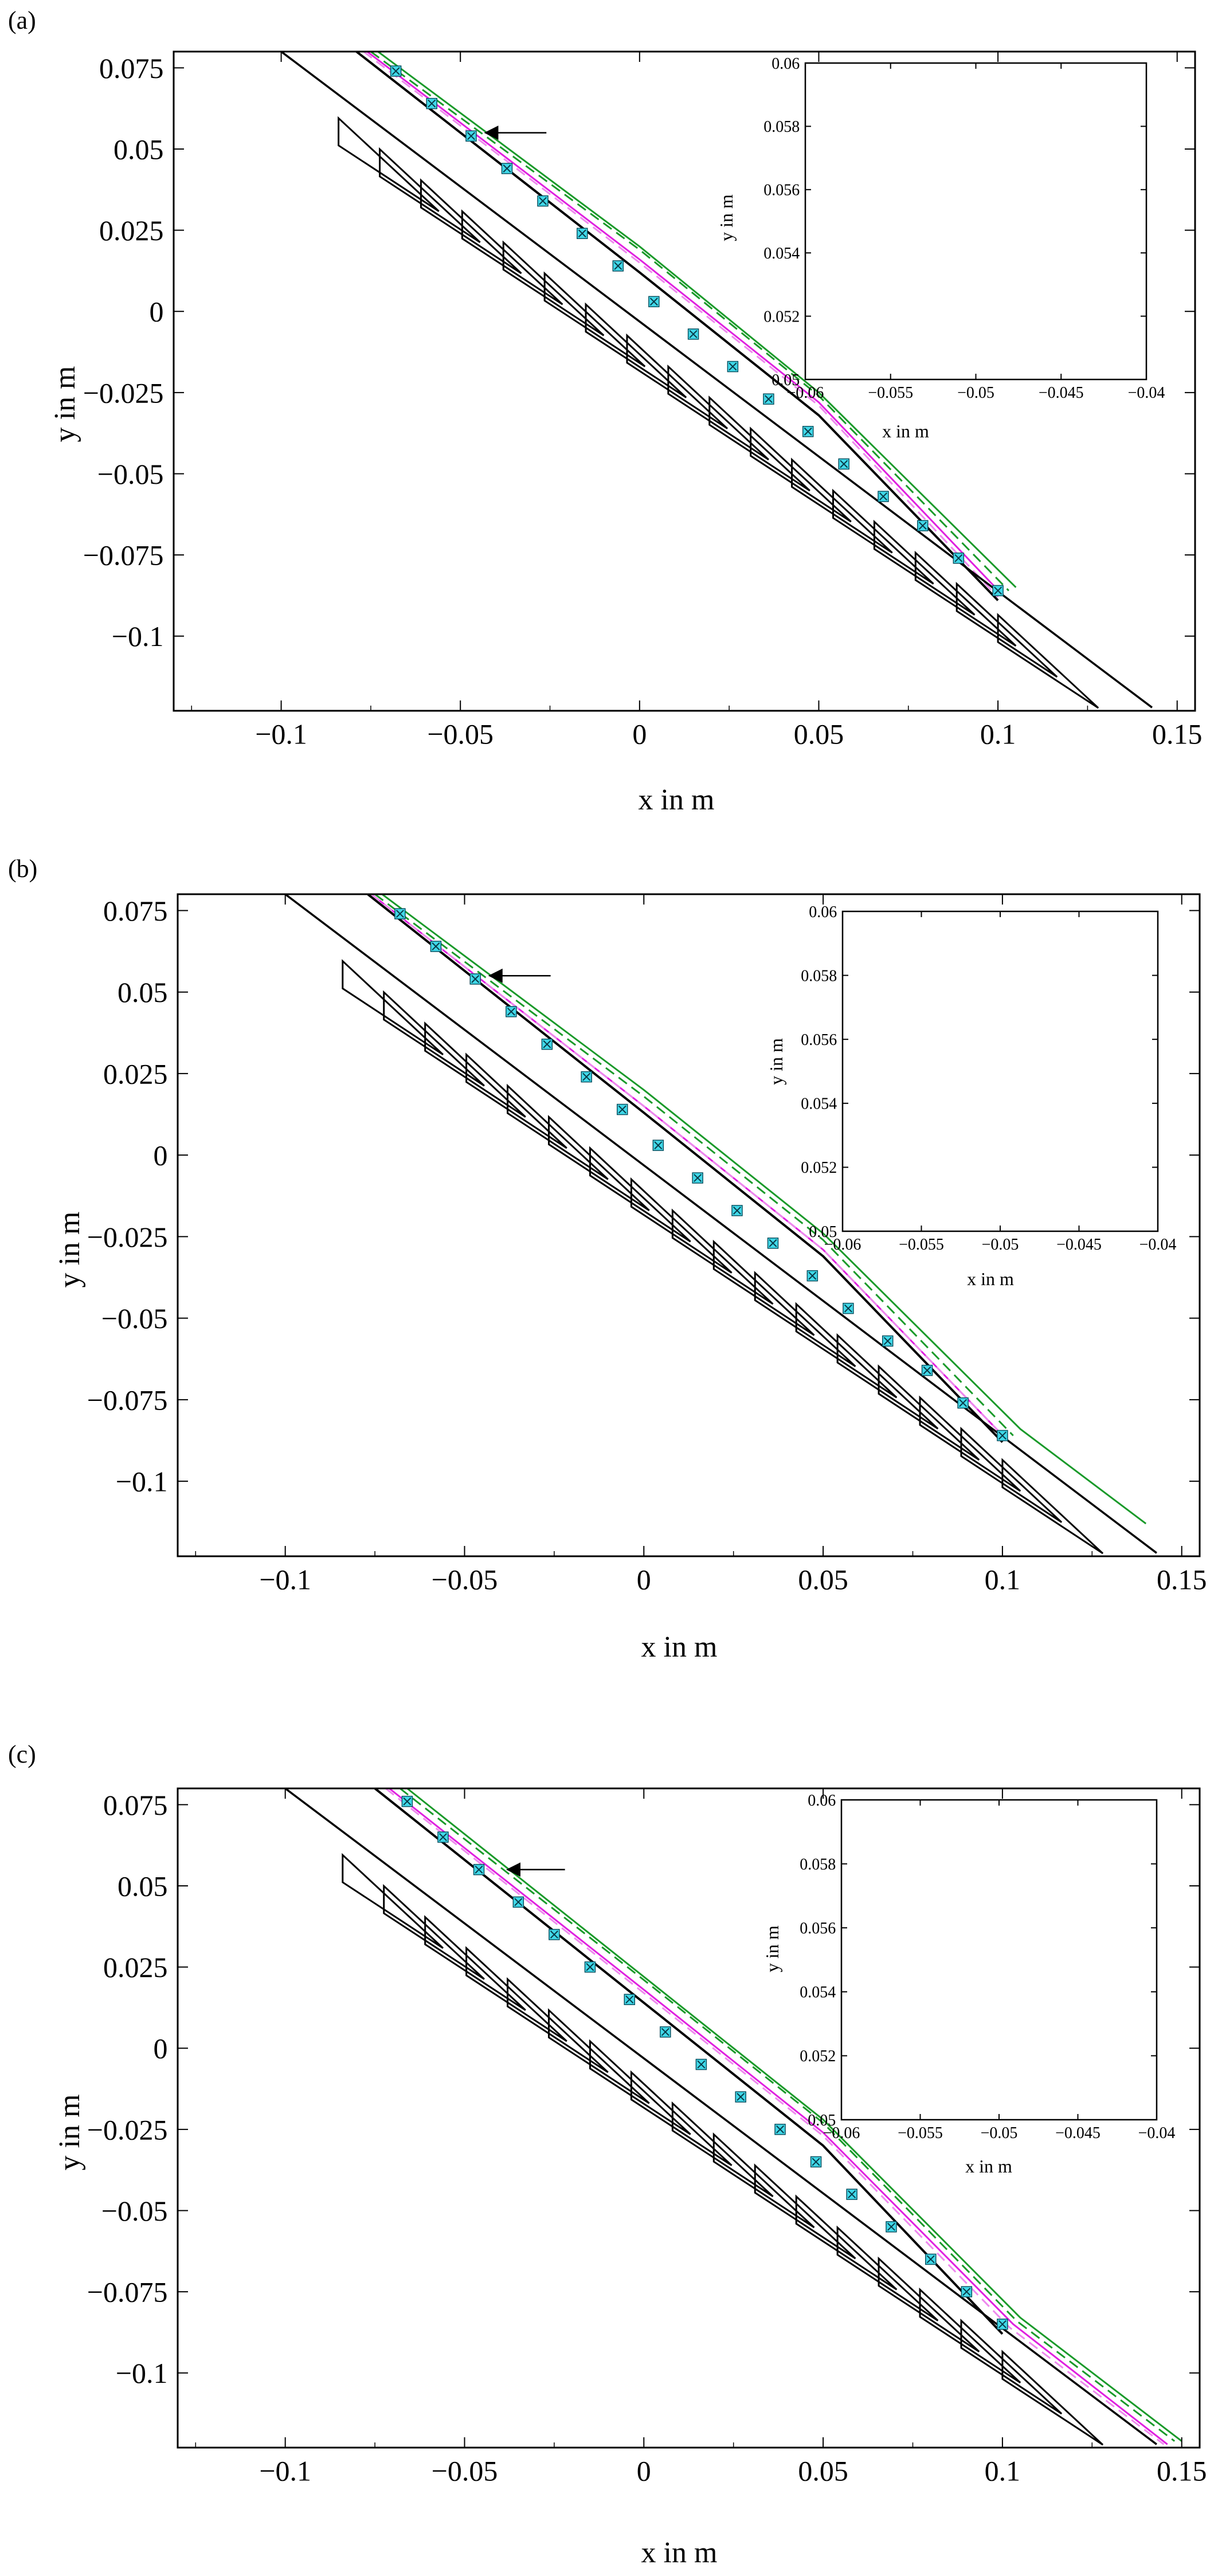  Describe the element at coordinates (142, 1482) in the screenshot. I see `y-tick-label: −0.1` at that location.